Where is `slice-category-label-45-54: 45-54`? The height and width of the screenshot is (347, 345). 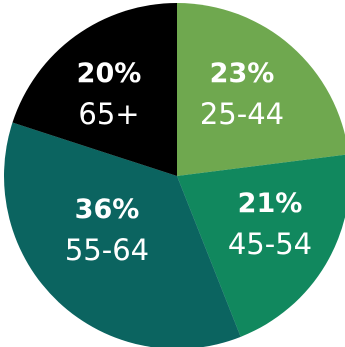
slice-category-label-45-54: 45-54 is located at coordinates (270, 244).